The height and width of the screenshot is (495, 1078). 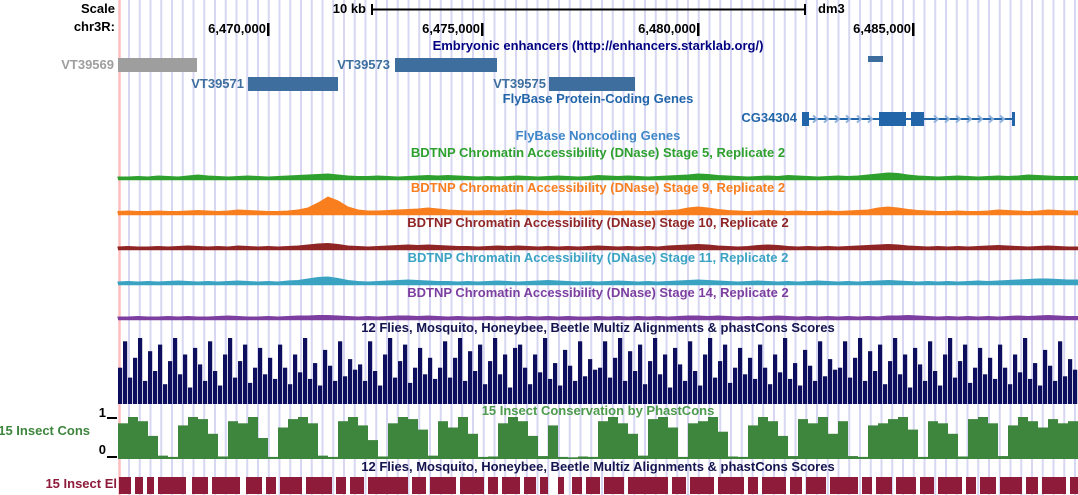 I want to click on enhancer-item-partial, so click(x=875, y=59).